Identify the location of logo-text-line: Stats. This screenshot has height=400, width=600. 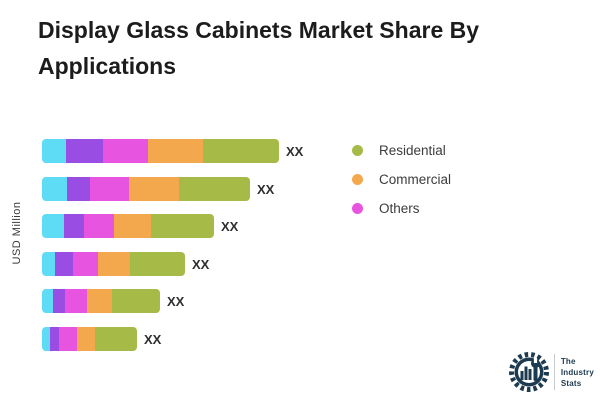
(571, 383).